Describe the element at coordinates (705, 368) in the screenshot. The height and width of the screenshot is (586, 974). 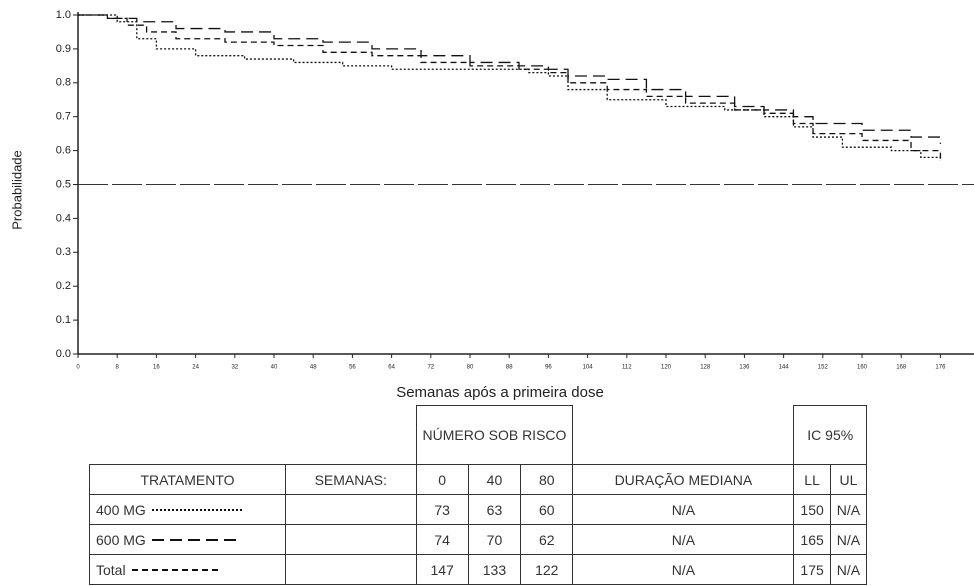
I see `x-tick-label: 128` at that location.